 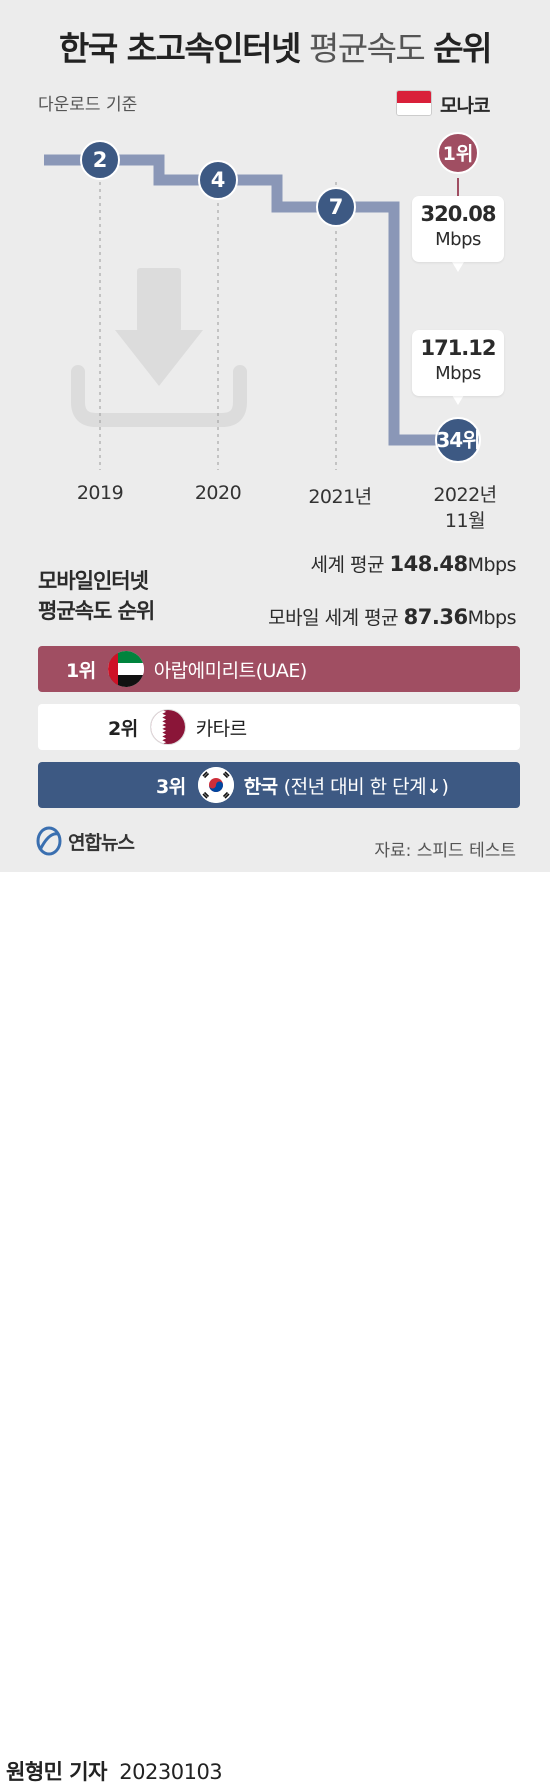 I want to click on rank-marker-label: 7, so click(x=336, y=207).